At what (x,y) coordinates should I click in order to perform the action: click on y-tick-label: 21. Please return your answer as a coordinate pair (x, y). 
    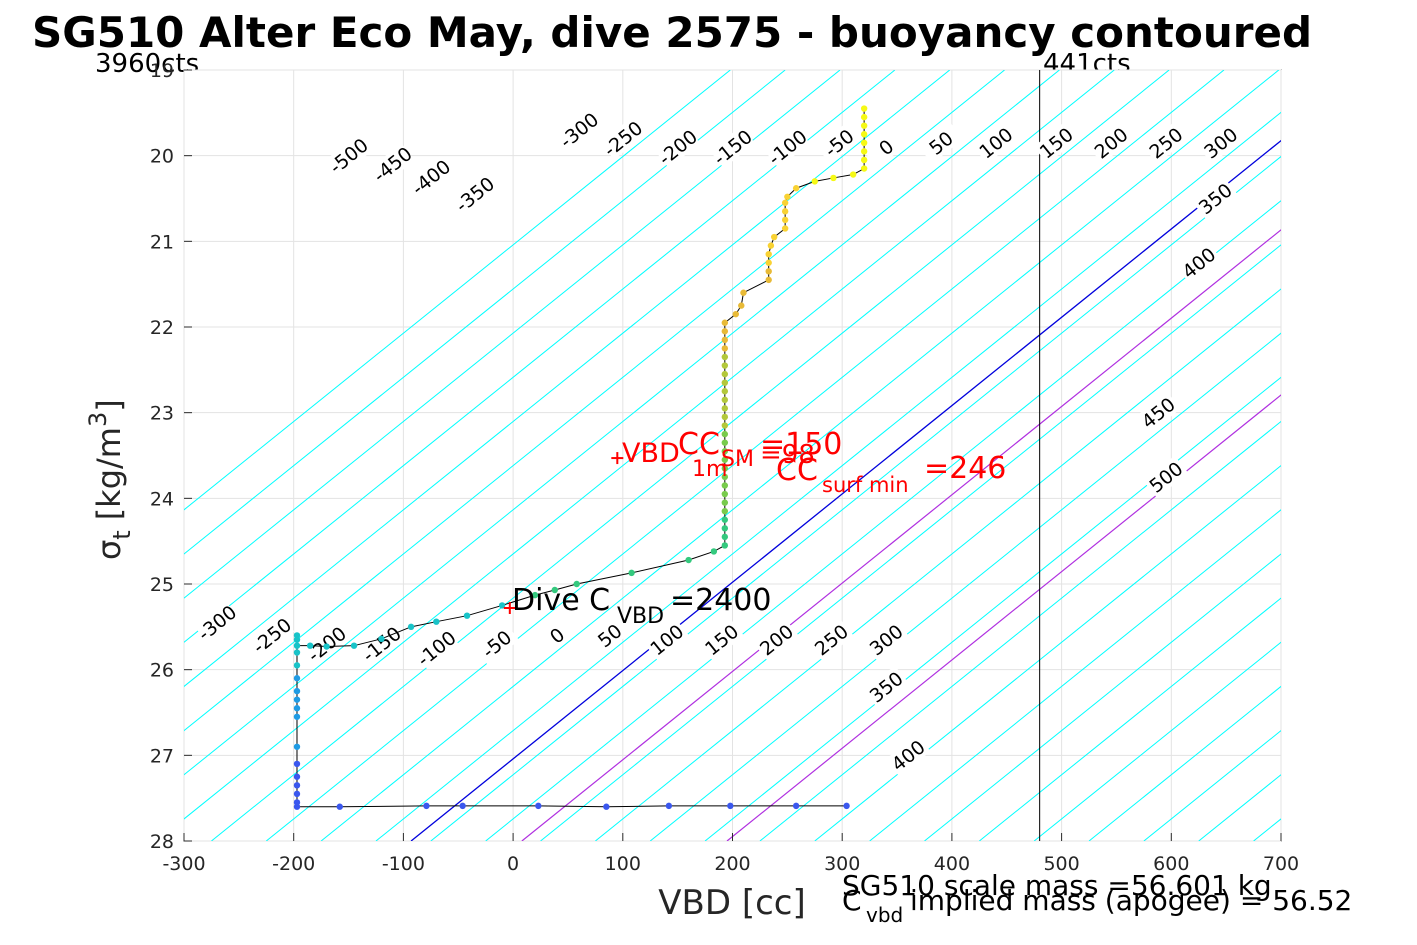
    Looking at the image, I should click on (162, 242).